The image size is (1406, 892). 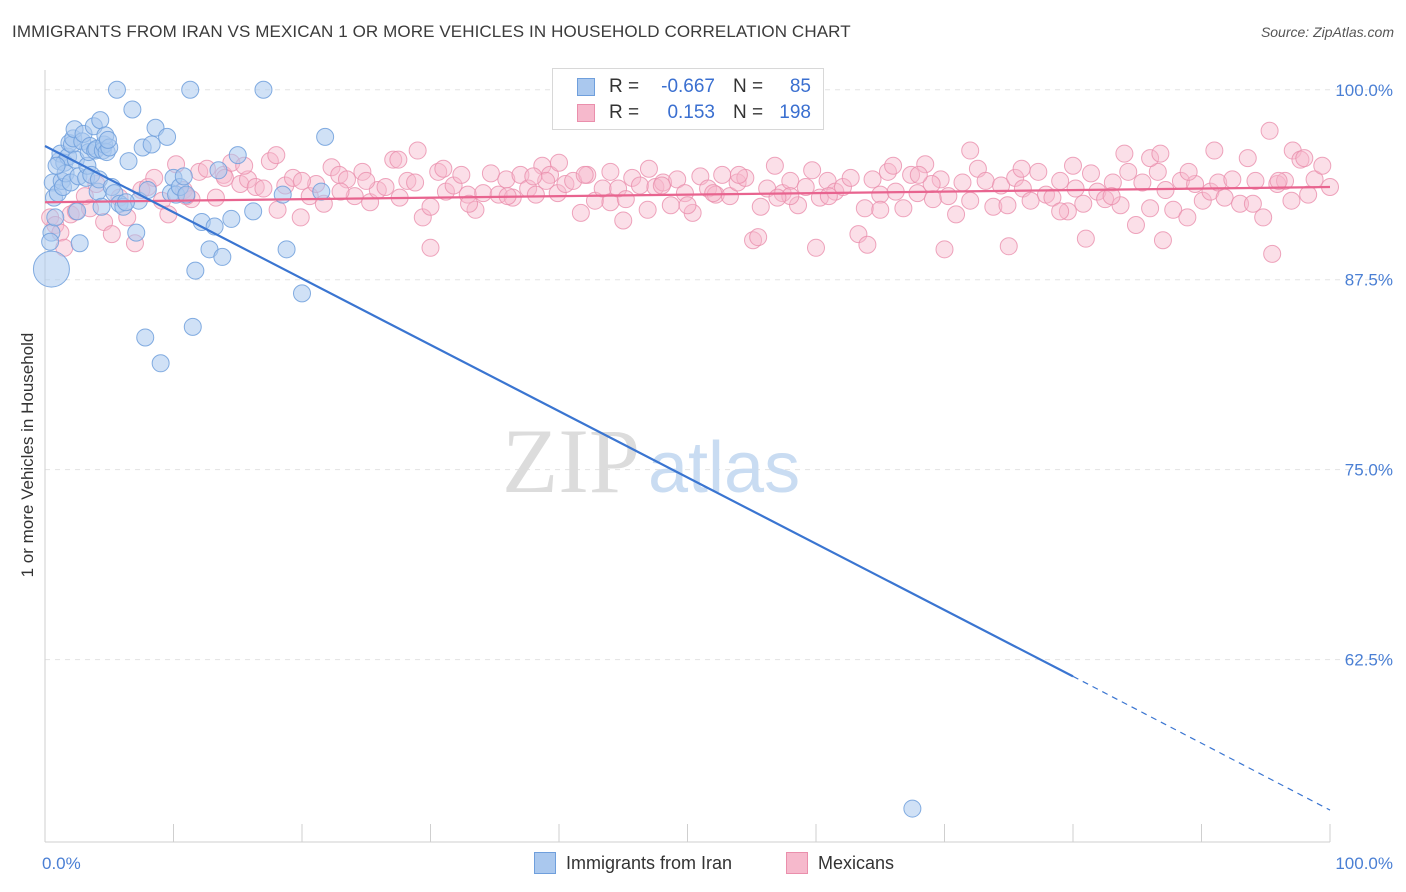 What do you see at coordinates (688, 99) in the screenshot?
I see `stats-legend: R = -0.667 N = 85 R = 0.153 N = 198` at bounding box center [688, 99].